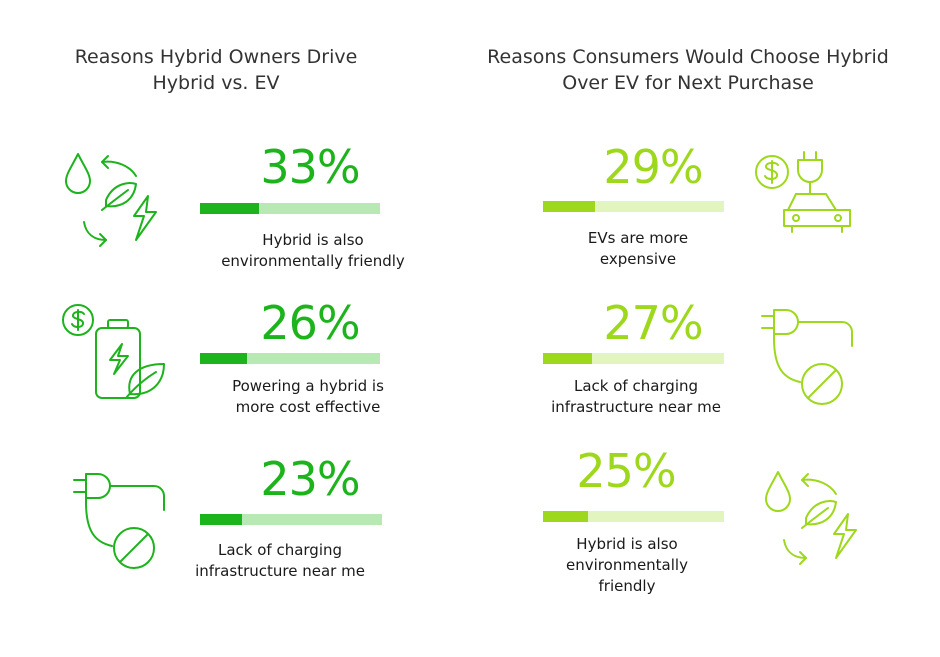 The image size is (940, 657). Describe the element at coordinates (638, 259) in the screenshot. I see `category-label-line2: expensive` at that location.